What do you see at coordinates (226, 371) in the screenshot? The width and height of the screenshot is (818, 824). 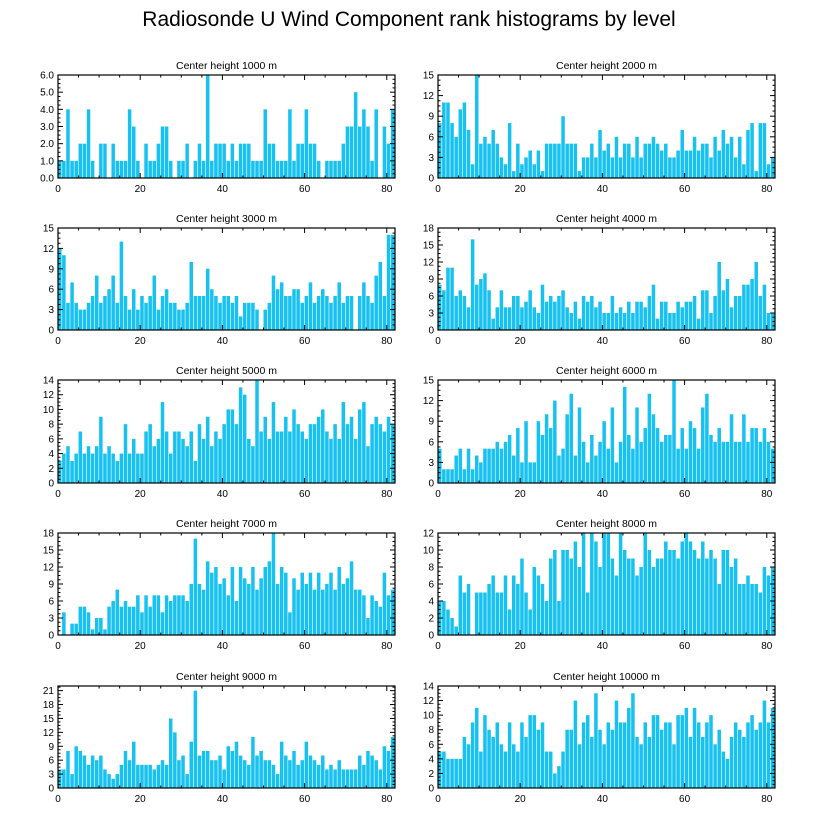 I see `panel-title: Center height 5000 m` at bounding box center [226, 371].